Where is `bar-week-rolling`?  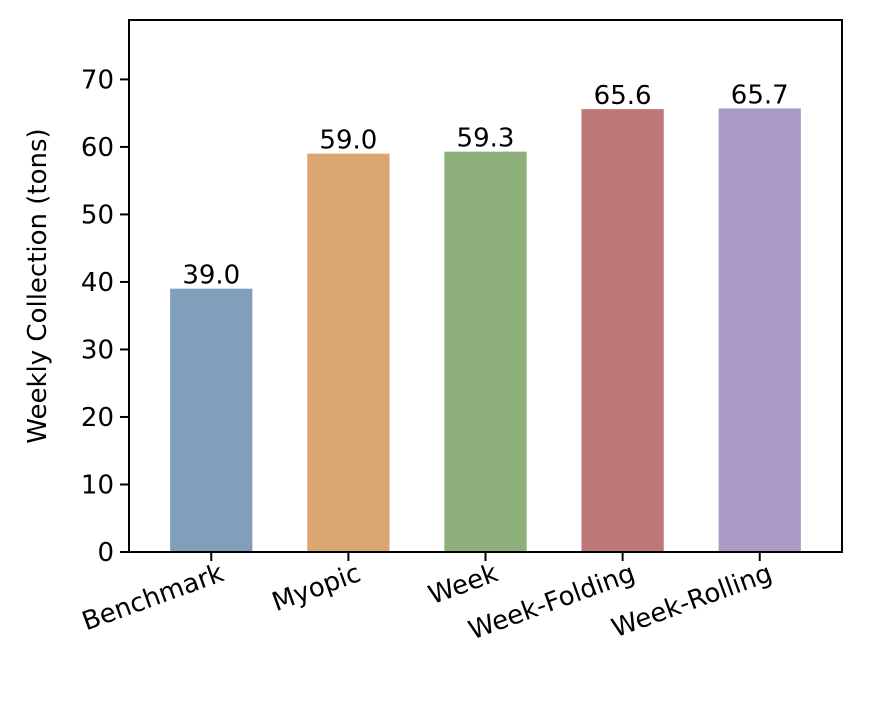
bar-week-rolling is located at coordinates (759, 330).